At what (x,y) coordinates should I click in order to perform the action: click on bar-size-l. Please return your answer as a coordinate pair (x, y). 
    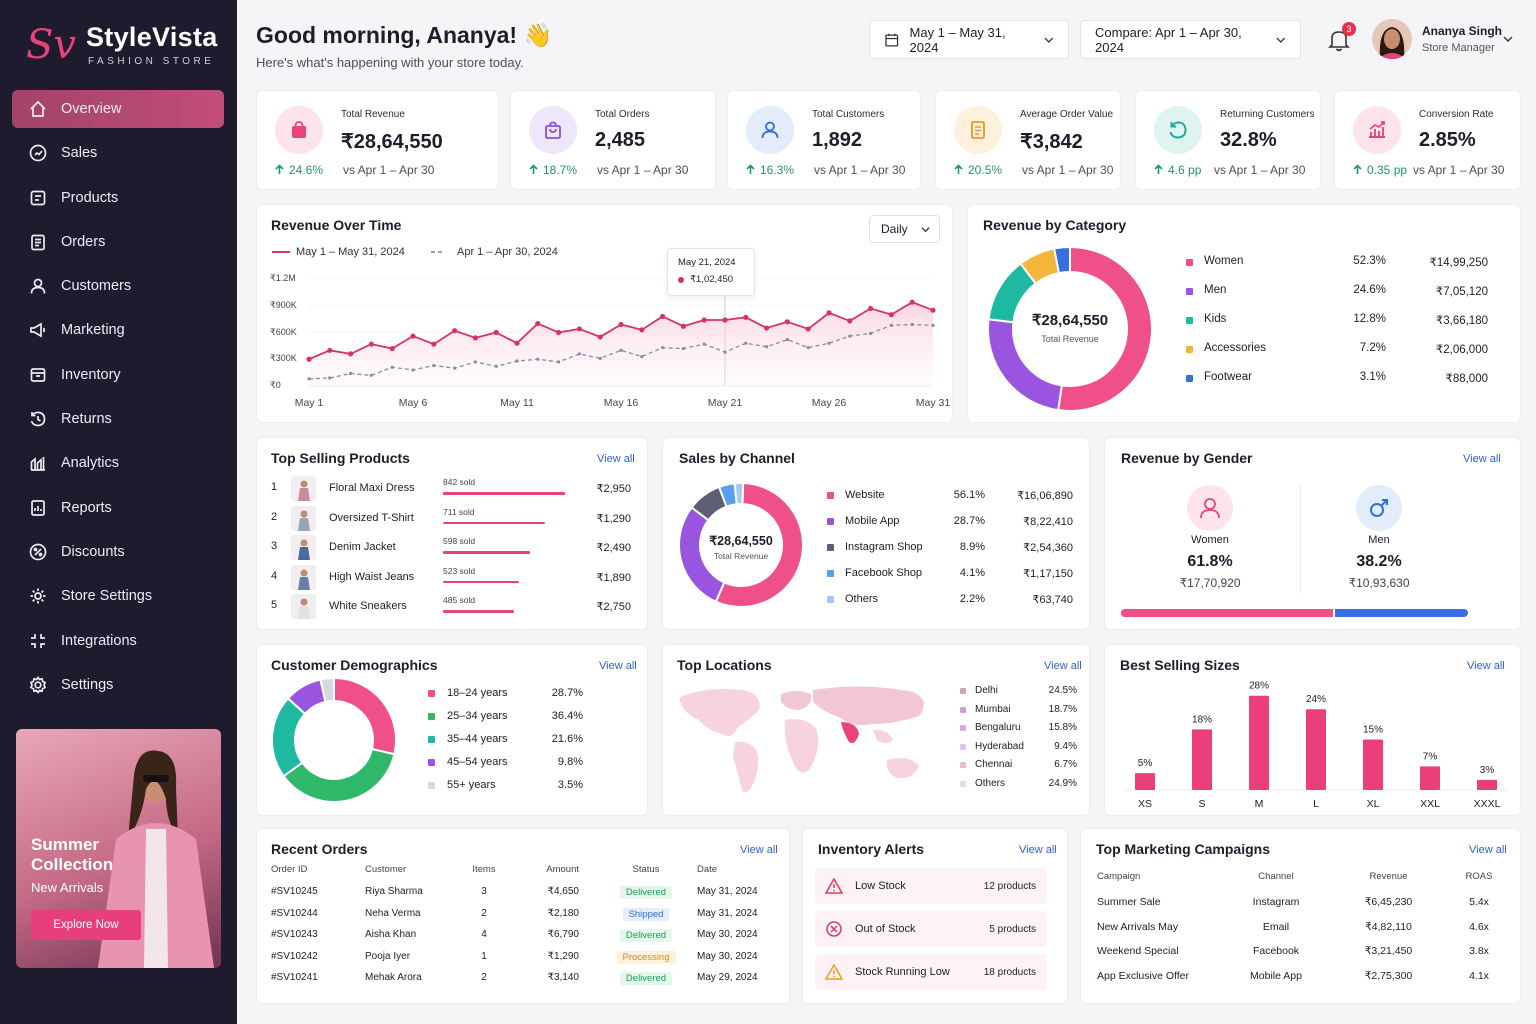
    Looking at the image, I should click on (1316, 749).